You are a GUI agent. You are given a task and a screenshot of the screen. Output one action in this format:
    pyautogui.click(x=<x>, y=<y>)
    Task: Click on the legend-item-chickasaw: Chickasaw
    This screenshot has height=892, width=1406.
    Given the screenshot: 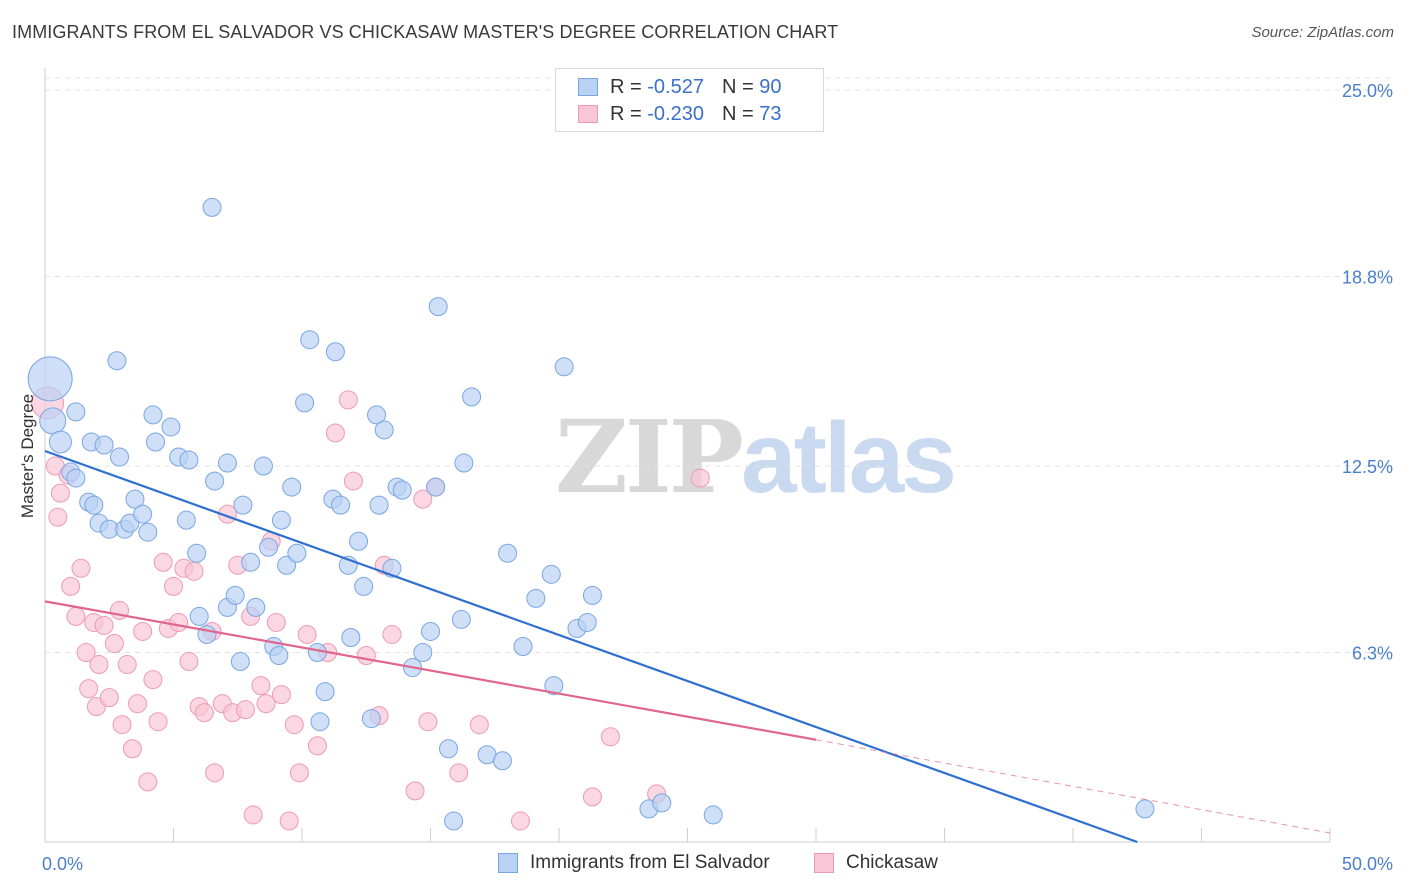 What is the action you would take?
    pyautogui.click(x=876, y=863)
    